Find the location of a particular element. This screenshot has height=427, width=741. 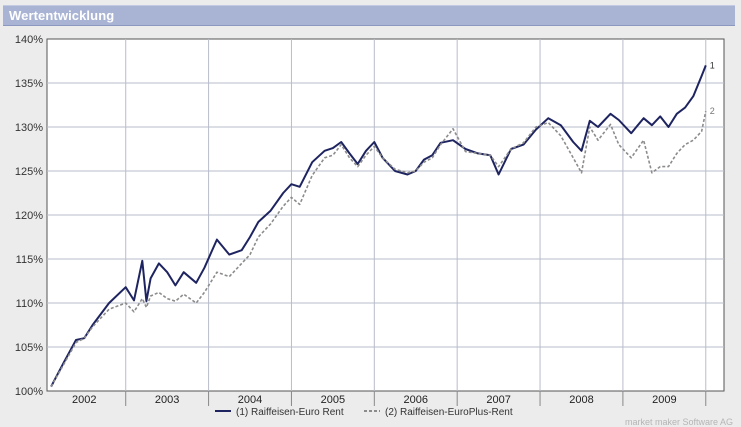

x-tick-label: 2004 is located at coordinates (250, 400).